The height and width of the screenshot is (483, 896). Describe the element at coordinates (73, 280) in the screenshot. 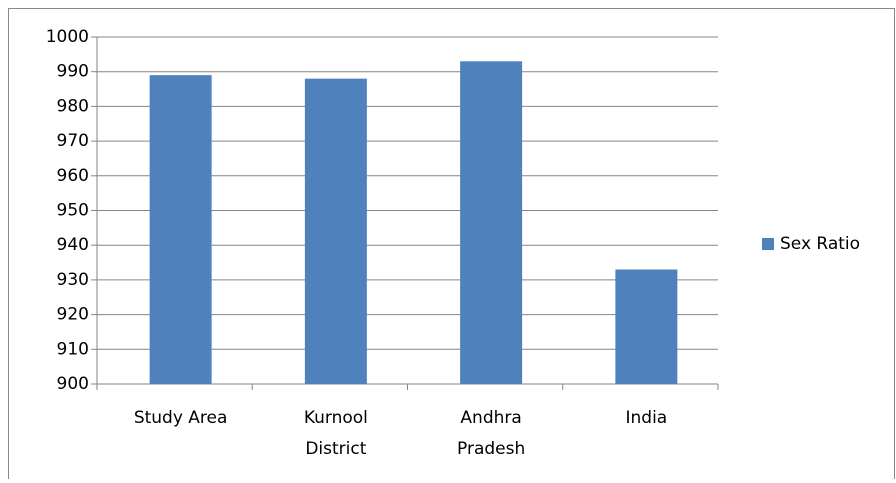

I see `y-tick-label: 930` at that location.